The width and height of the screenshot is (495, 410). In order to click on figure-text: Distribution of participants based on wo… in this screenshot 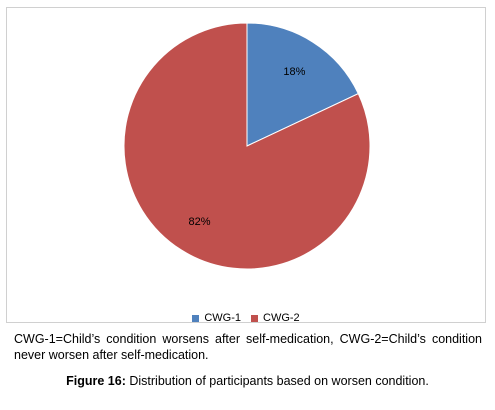, I will do `click(277, 381)`.